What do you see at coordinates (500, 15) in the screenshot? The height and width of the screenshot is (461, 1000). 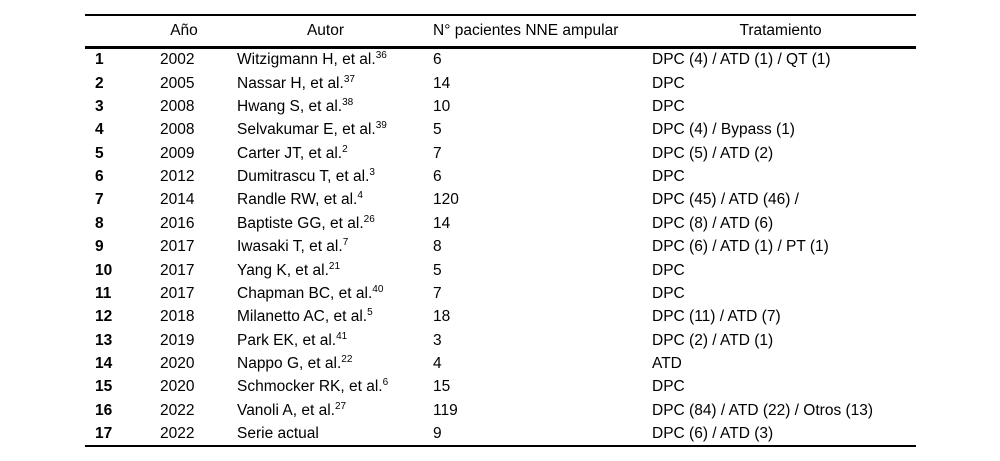 I see `table-top-rule` at bounding box center [500, 15].